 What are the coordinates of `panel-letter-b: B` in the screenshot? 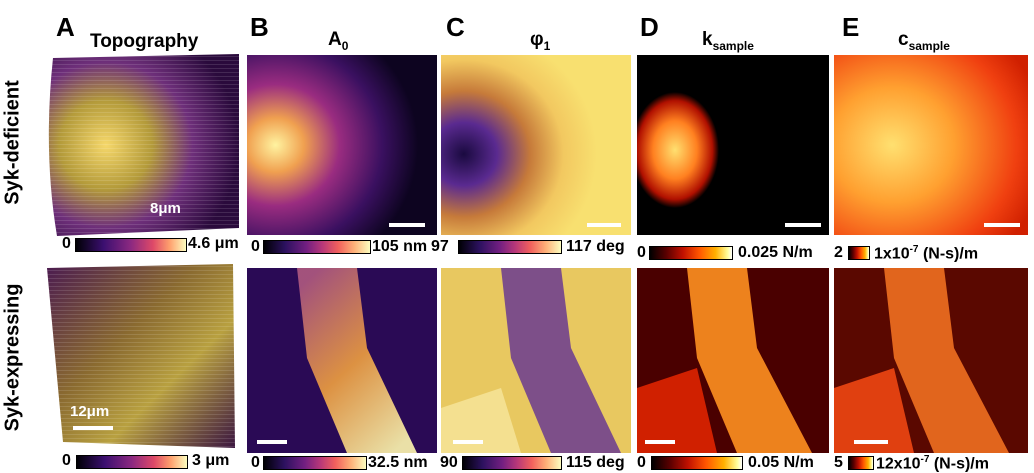 It's located at (259, 27).